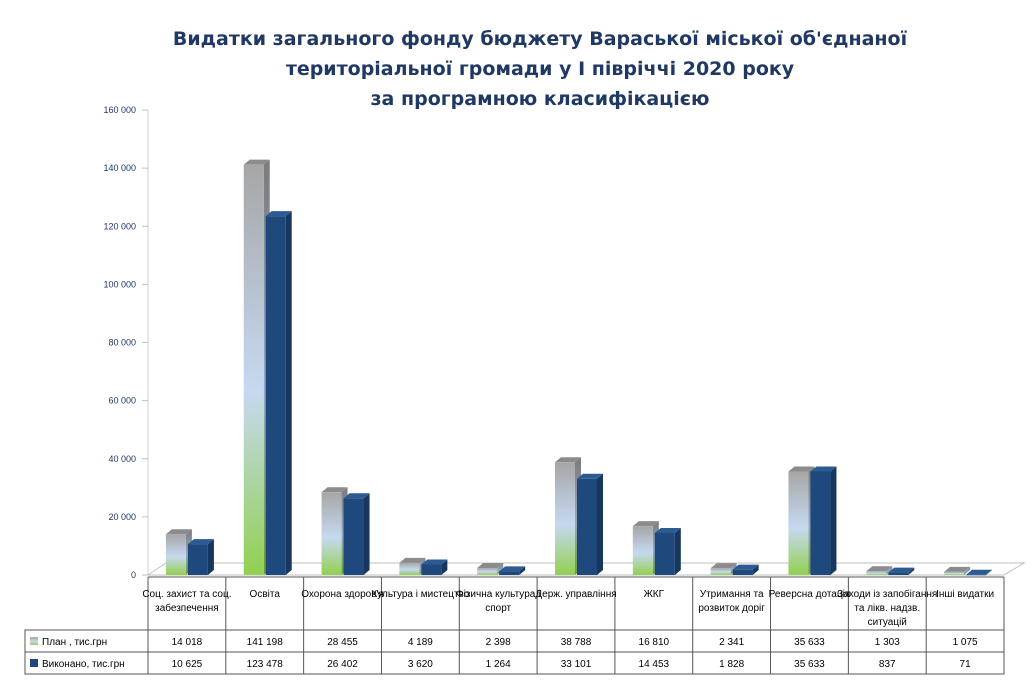 Image resolution: width=1036 pixels, height=684 pixels. What do you see at coordinates (74, 642) in the screenshot?
I see `legend-label: План , тис.грн` at bounding box center [74, 642].